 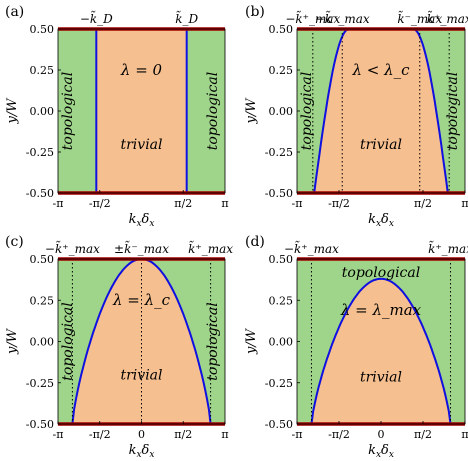 What do you see at coordinates (255, 242) in the screenshot?
I see `panel-label: (d)` at bounding box center [255, 242].